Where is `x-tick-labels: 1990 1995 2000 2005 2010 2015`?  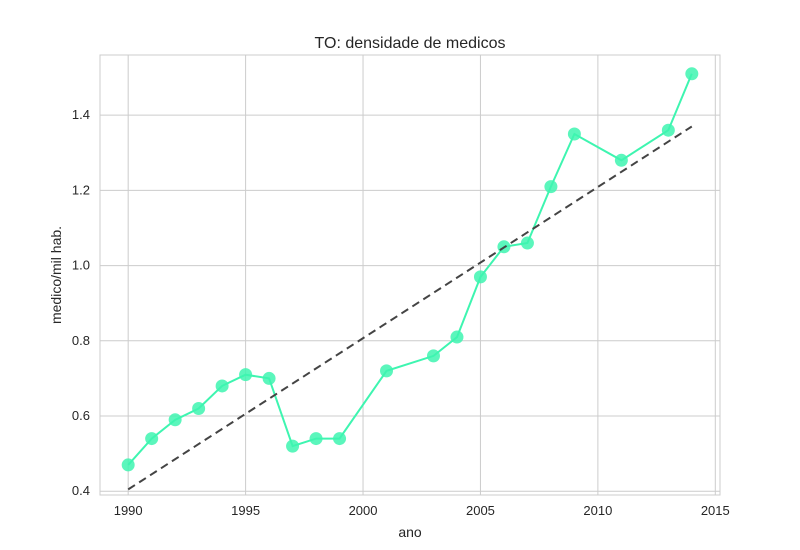 x-tick-labels: 1990 1995 2000 2005 2010 2015 is located at coordinates (422, 510).